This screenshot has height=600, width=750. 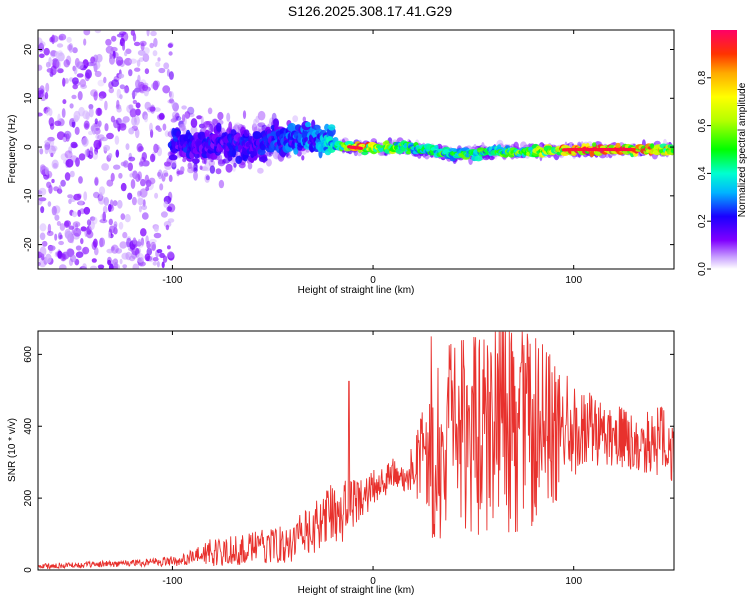 What do you see at coordinates (28, 244) in the screenshot?
I see `spectrogram-ytick-label: -20` at bounding box center [28, 244].